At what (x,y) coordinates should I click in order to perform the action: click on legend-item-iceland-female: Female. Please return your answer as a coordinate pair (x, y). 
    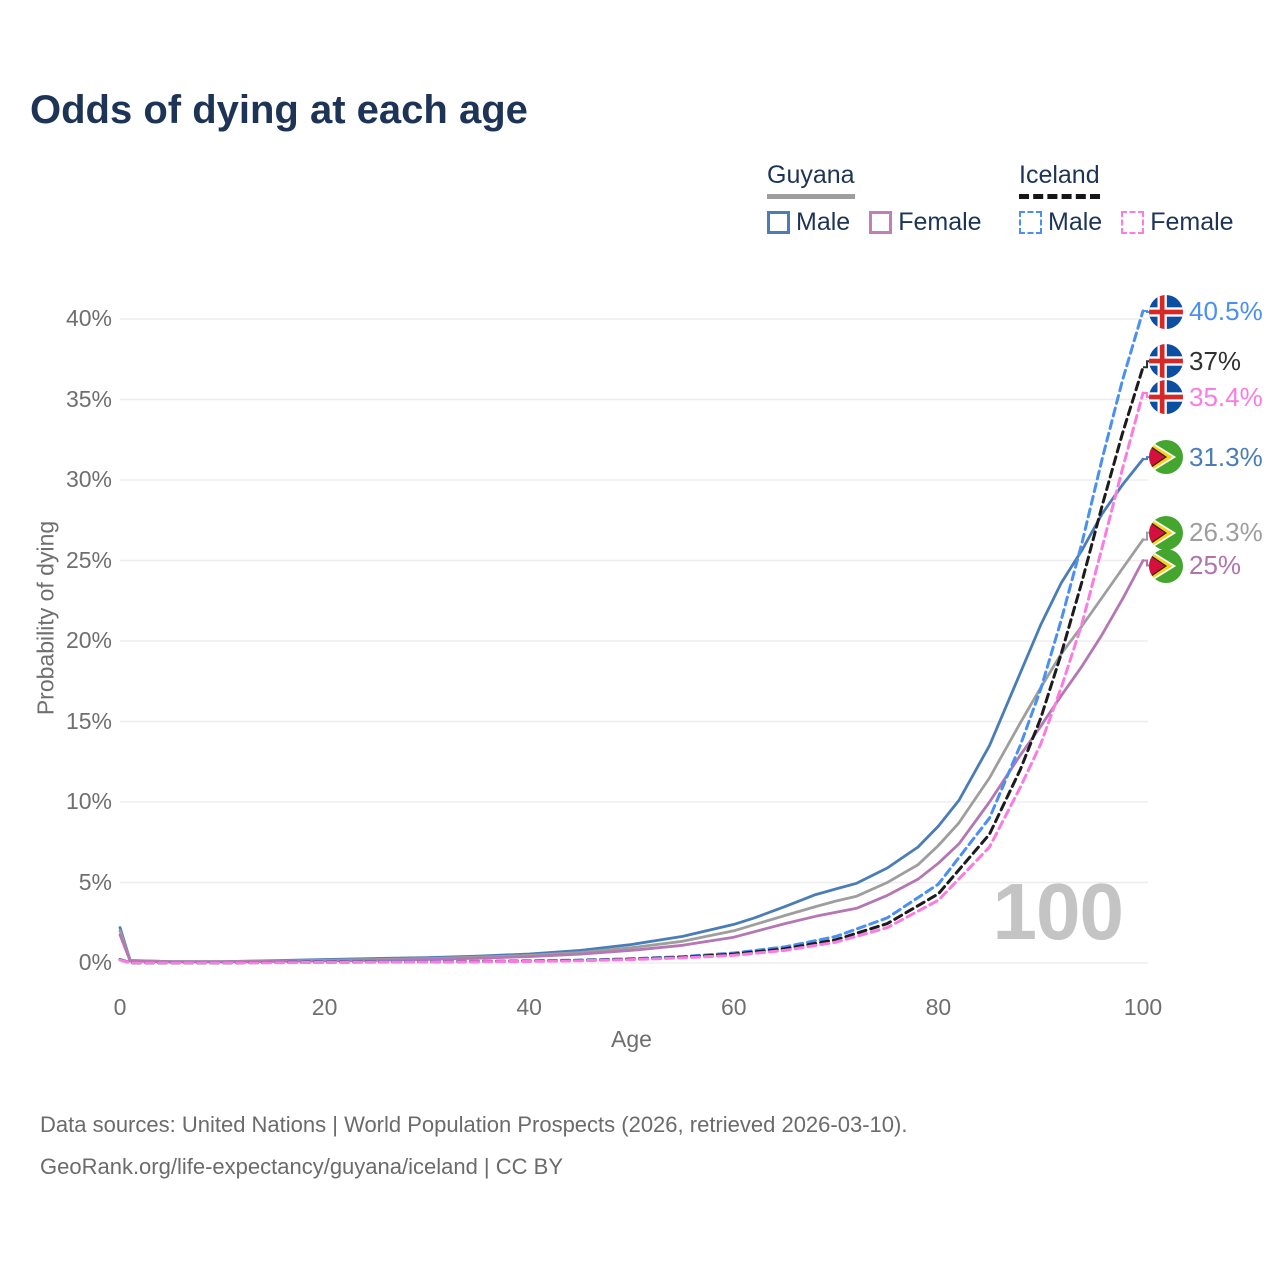
    Looking at the image, I should click on (1177, 222).